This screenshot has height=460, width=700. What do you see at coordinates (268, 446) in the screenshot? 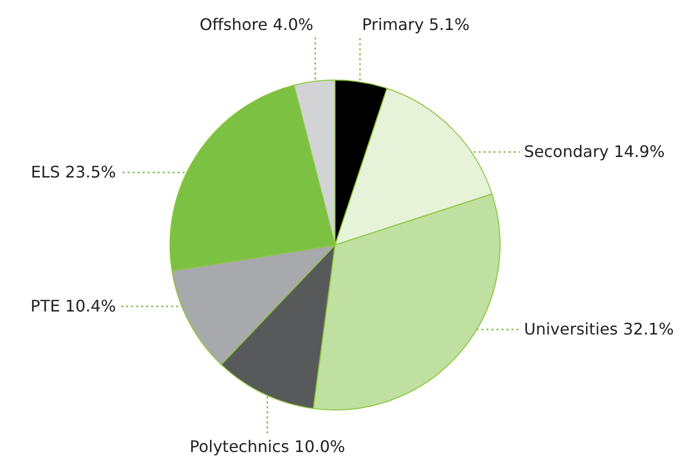
I see `slice-label: Polytechnics 10.0%` at bounding box center [268, 446].